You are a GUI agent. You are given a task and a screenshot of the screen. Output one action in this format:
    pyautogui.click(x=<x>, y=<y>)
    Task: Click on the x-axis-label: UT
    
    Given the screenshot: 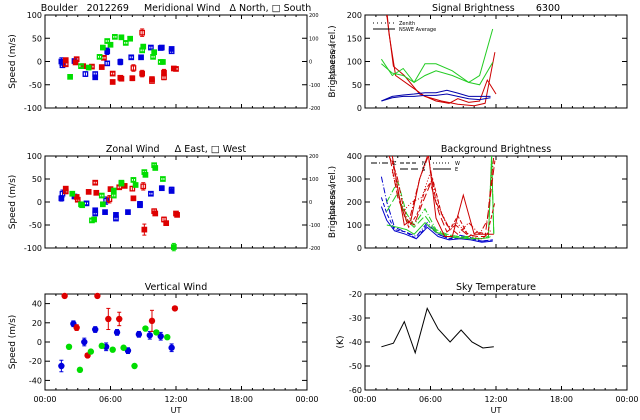 What is the action you would take?
    pyautogui.click(x=496, y=410)
    